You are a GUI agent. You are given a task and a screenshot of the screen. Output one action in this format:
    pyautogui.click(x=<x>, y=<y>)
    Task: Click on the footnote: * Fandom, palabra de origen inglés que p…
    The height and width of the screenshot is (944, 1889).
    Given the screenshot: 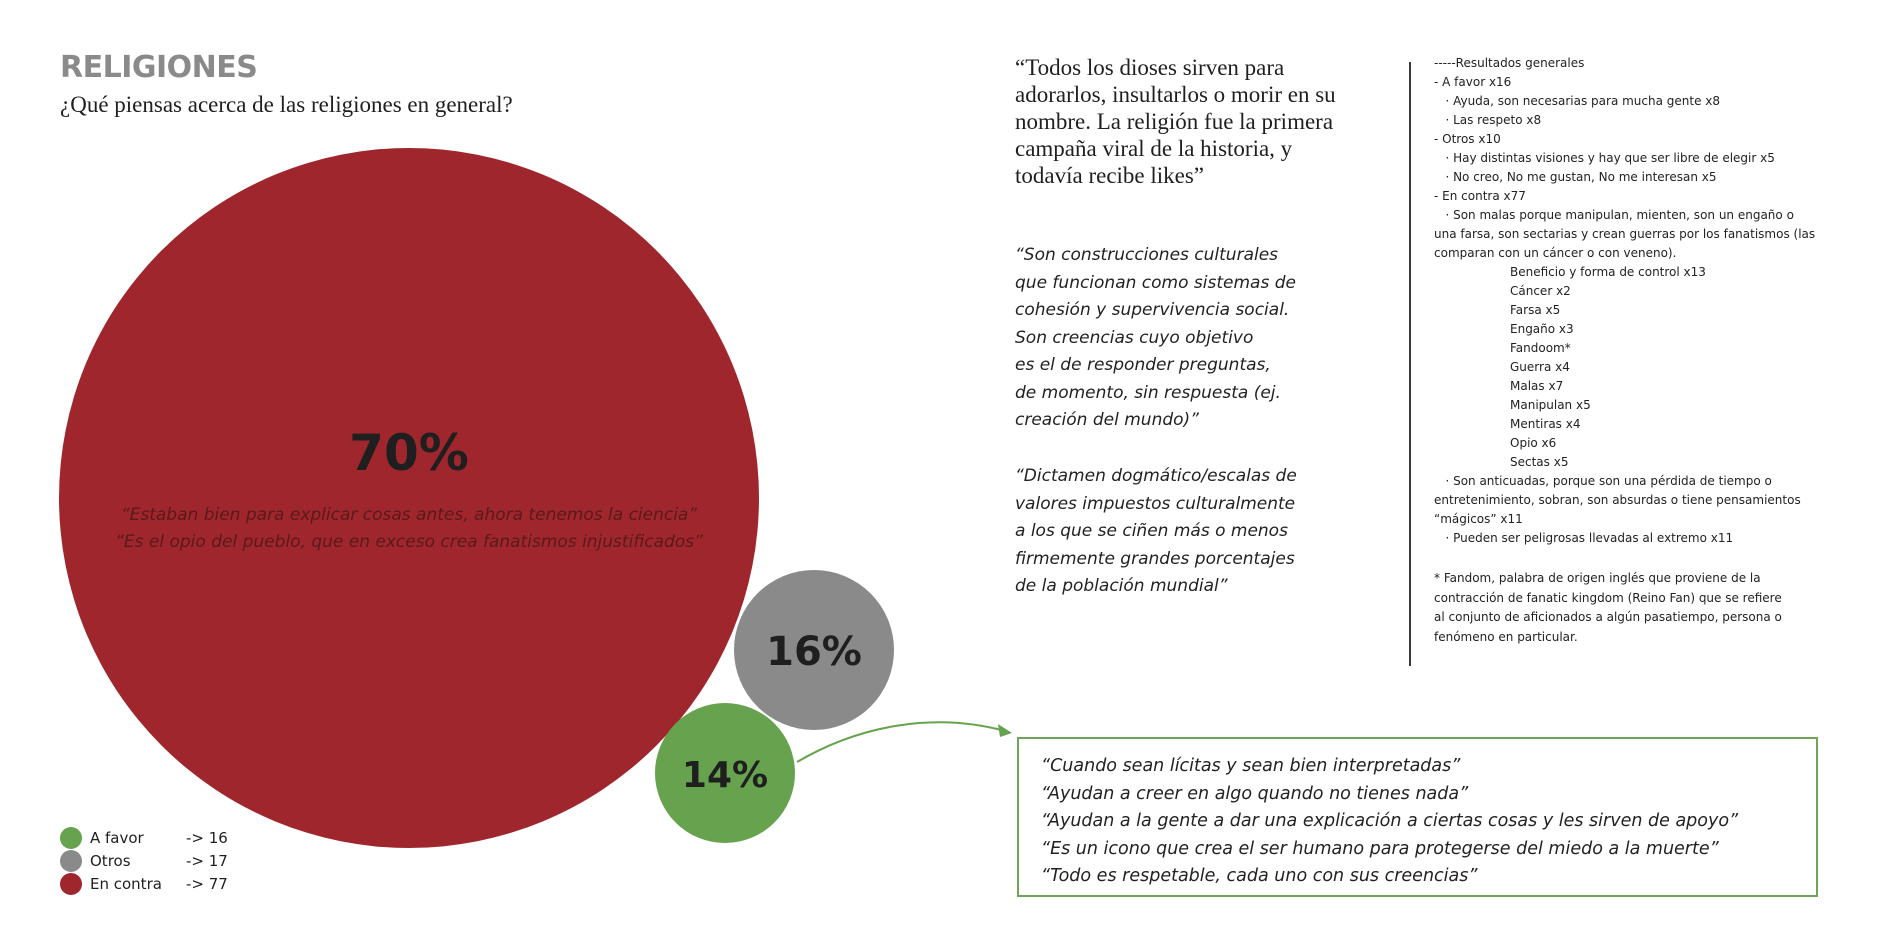 What is the action you would take?
    pyautogui.click(x=1608, y=607)
    